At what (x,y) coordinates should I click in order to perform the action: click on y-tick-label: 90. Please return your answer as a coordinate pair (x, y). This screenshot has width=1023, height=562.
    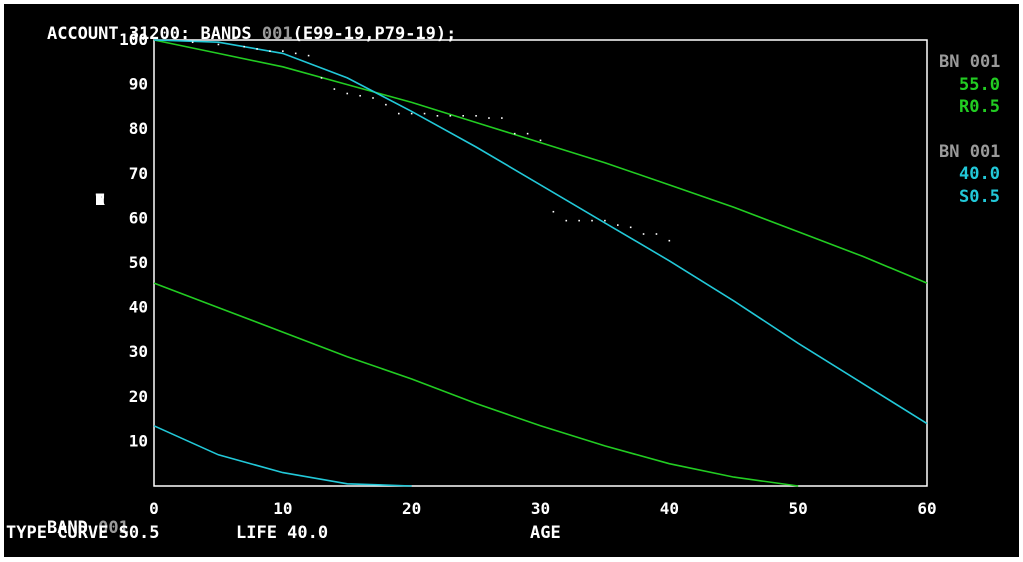
    Looking at the image, I should click on (138, 84).